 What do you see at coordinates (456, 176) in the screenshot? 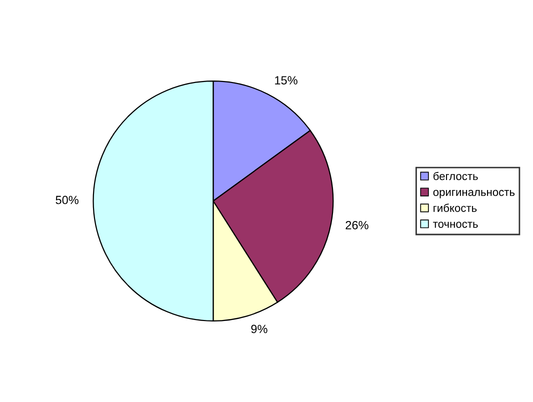
I see `legend-label: беглость` at bounding box center [456, 176].